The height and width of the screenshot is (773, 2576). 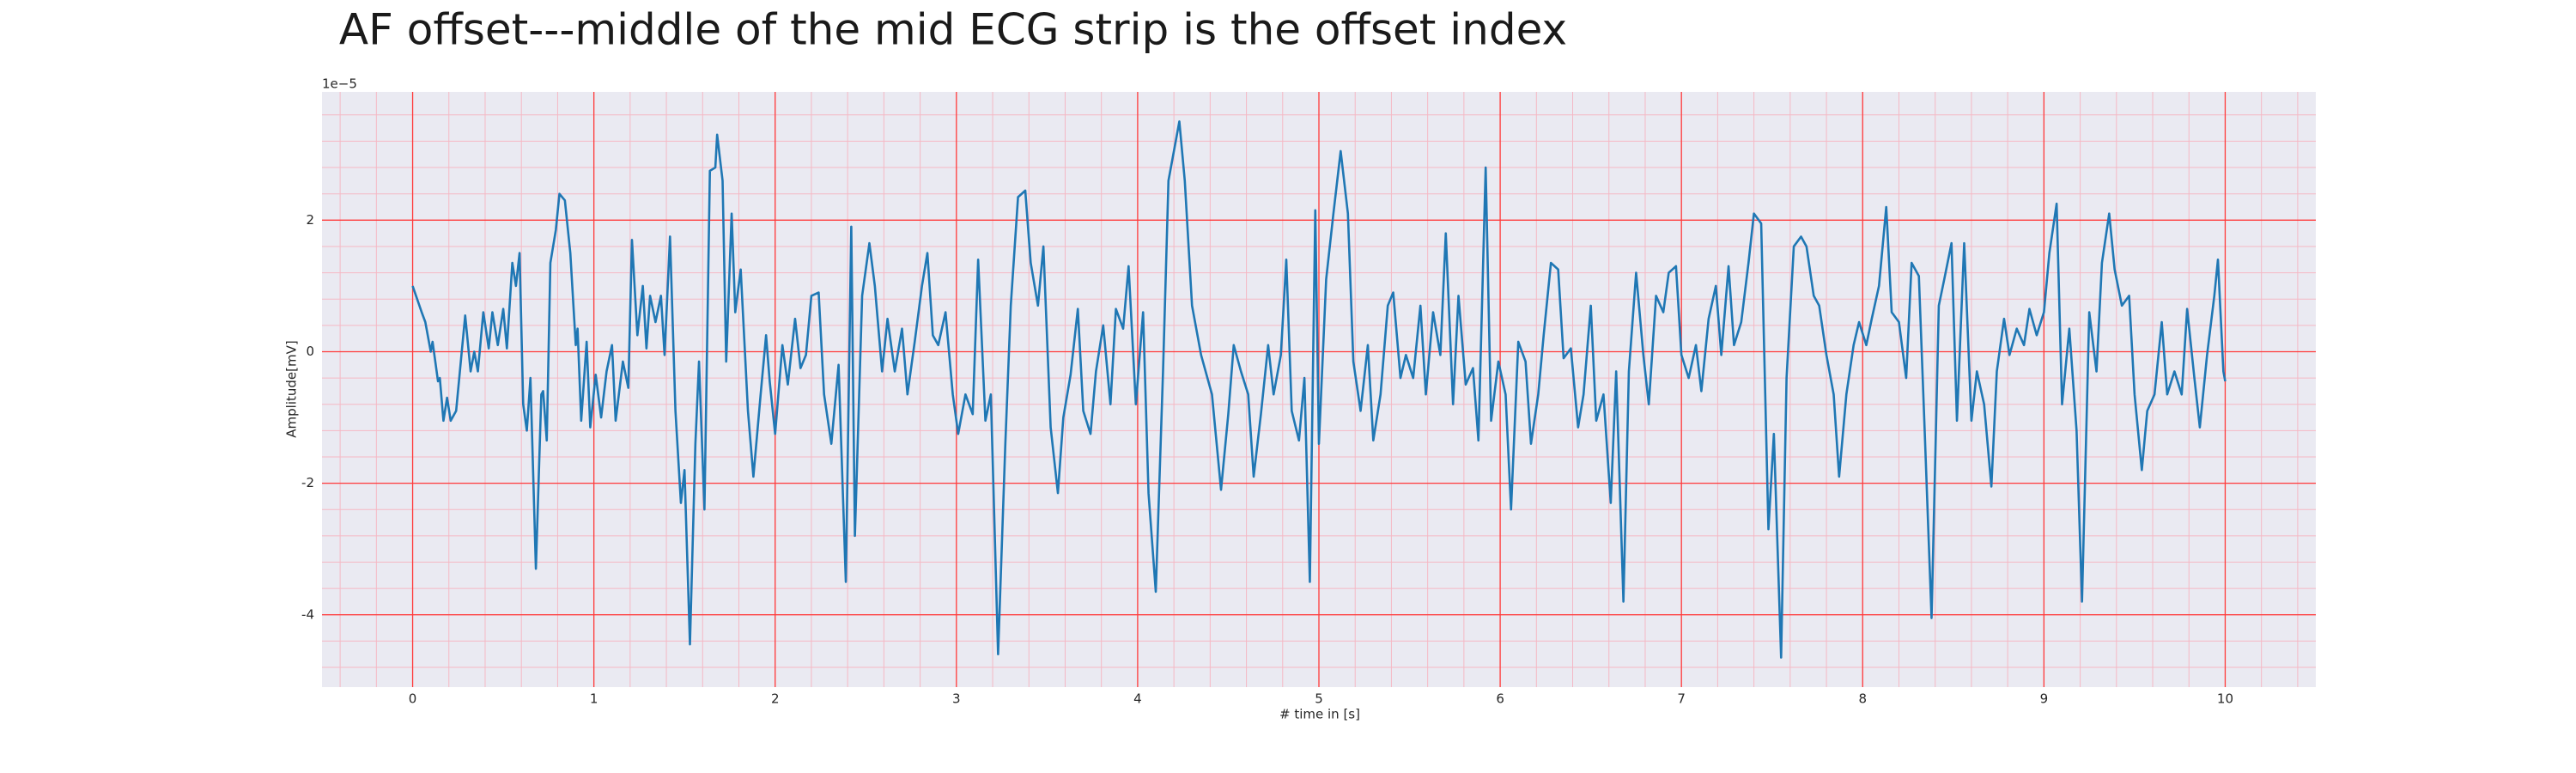 I want to click on x-tick-label: 5, so click(x=1319, y=699).